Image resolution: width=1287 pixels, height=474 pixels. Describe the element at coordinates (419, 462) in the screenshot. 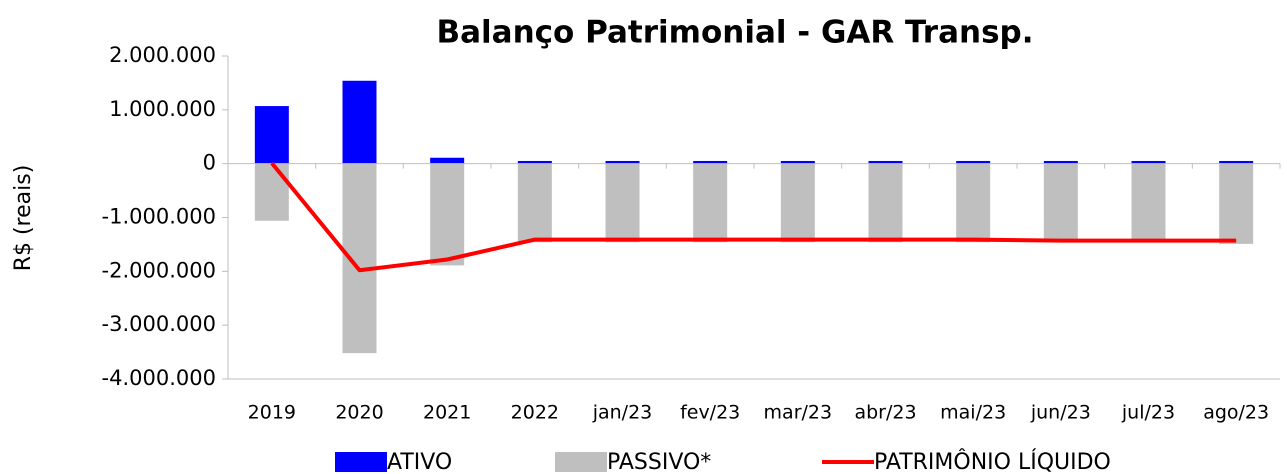

I see `legend-label: ATIVO` at that location.